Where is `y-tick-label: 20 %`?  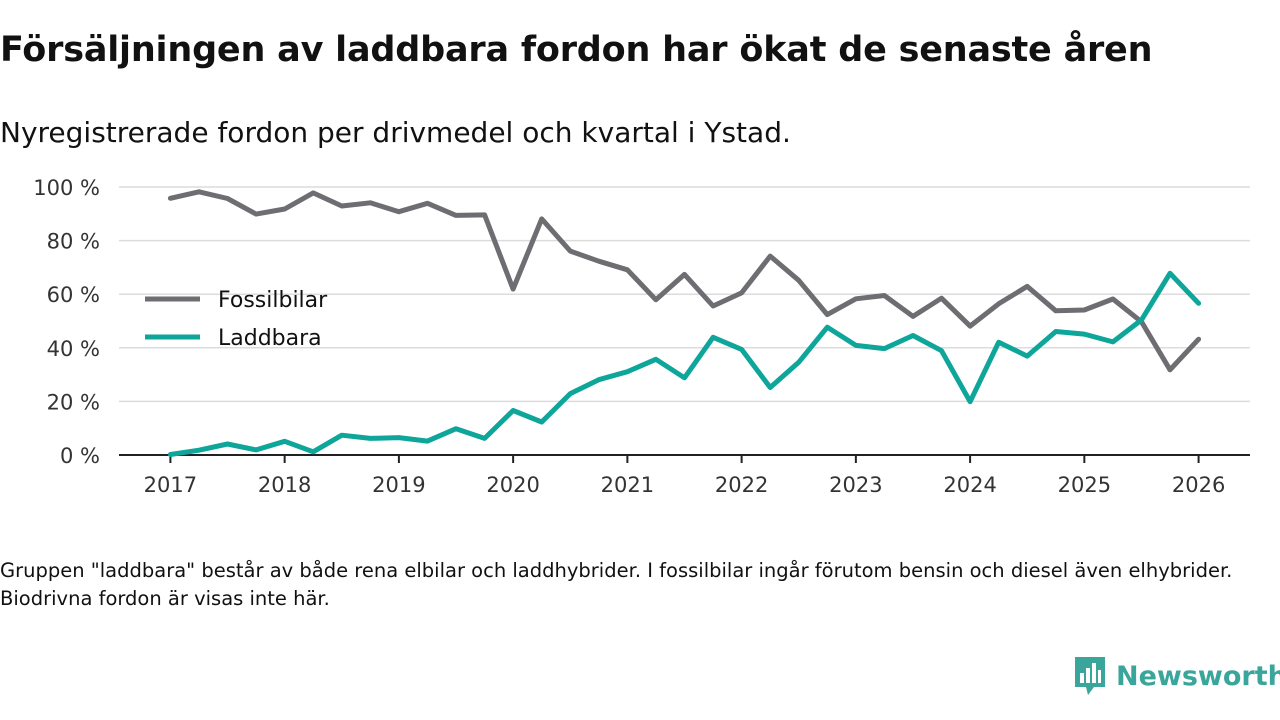
y-tick-label: 20 % is located at coordinates (73, 402).